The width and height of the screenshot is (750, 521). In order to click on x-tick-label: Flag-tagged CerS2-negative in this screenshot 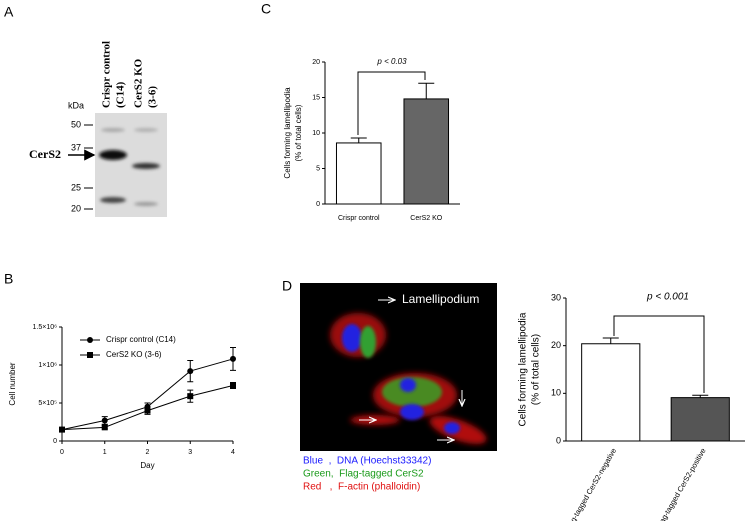, I will do `click(590, 483)`.